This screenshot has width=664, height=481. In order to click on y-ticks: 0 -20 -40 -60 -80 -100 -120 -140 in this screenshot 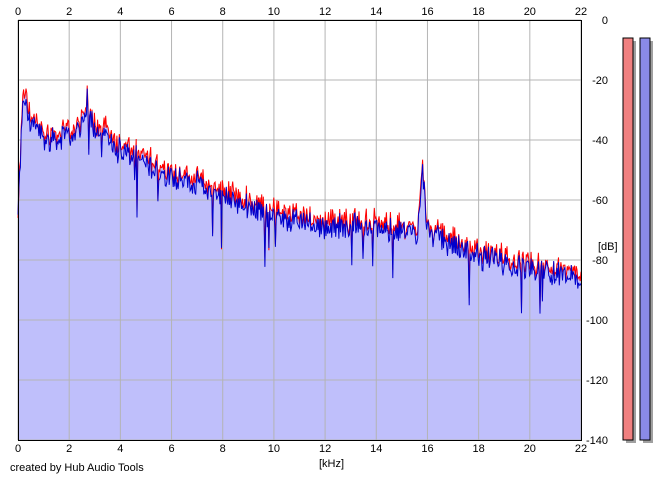, I will do `click(597, 231)`.